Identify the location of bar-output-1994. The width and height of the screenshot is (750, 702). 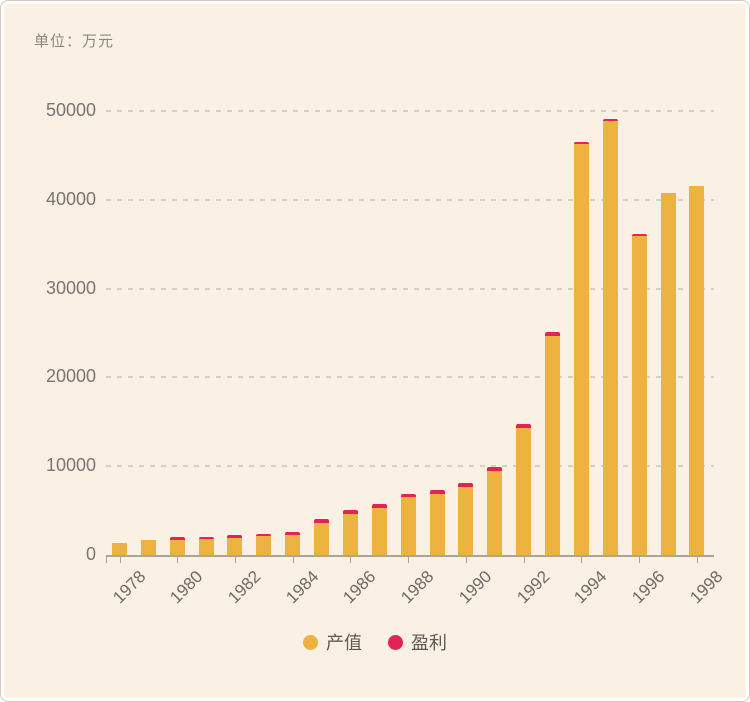
(581, 349).